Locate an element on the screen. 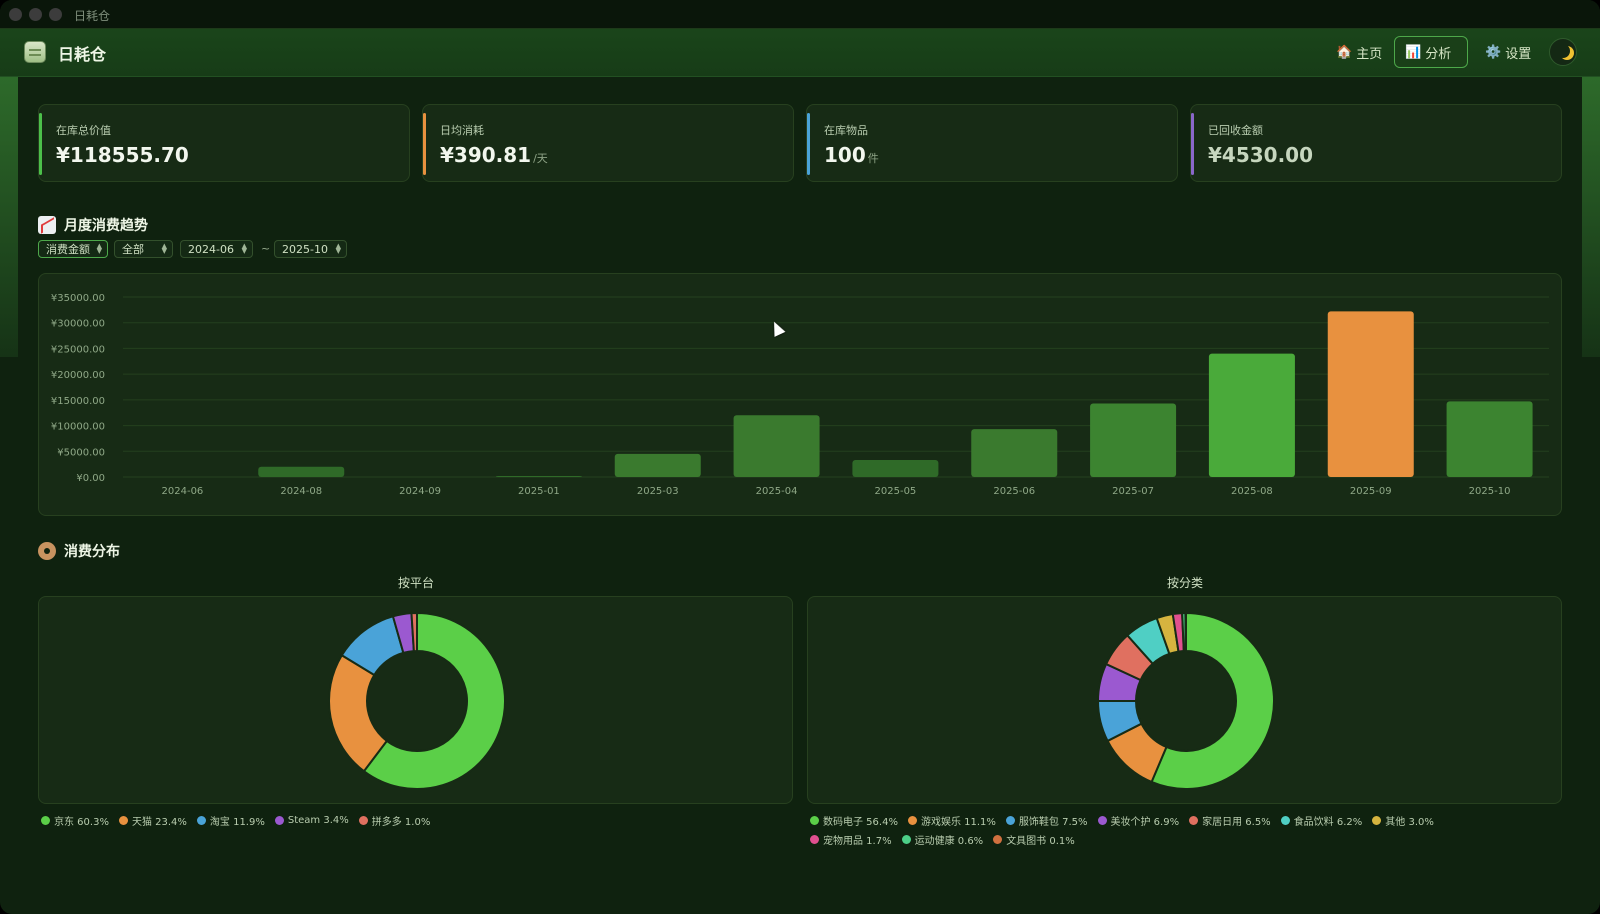  bar-chart-icon: 📊 is located at coordinates (1413, 52).